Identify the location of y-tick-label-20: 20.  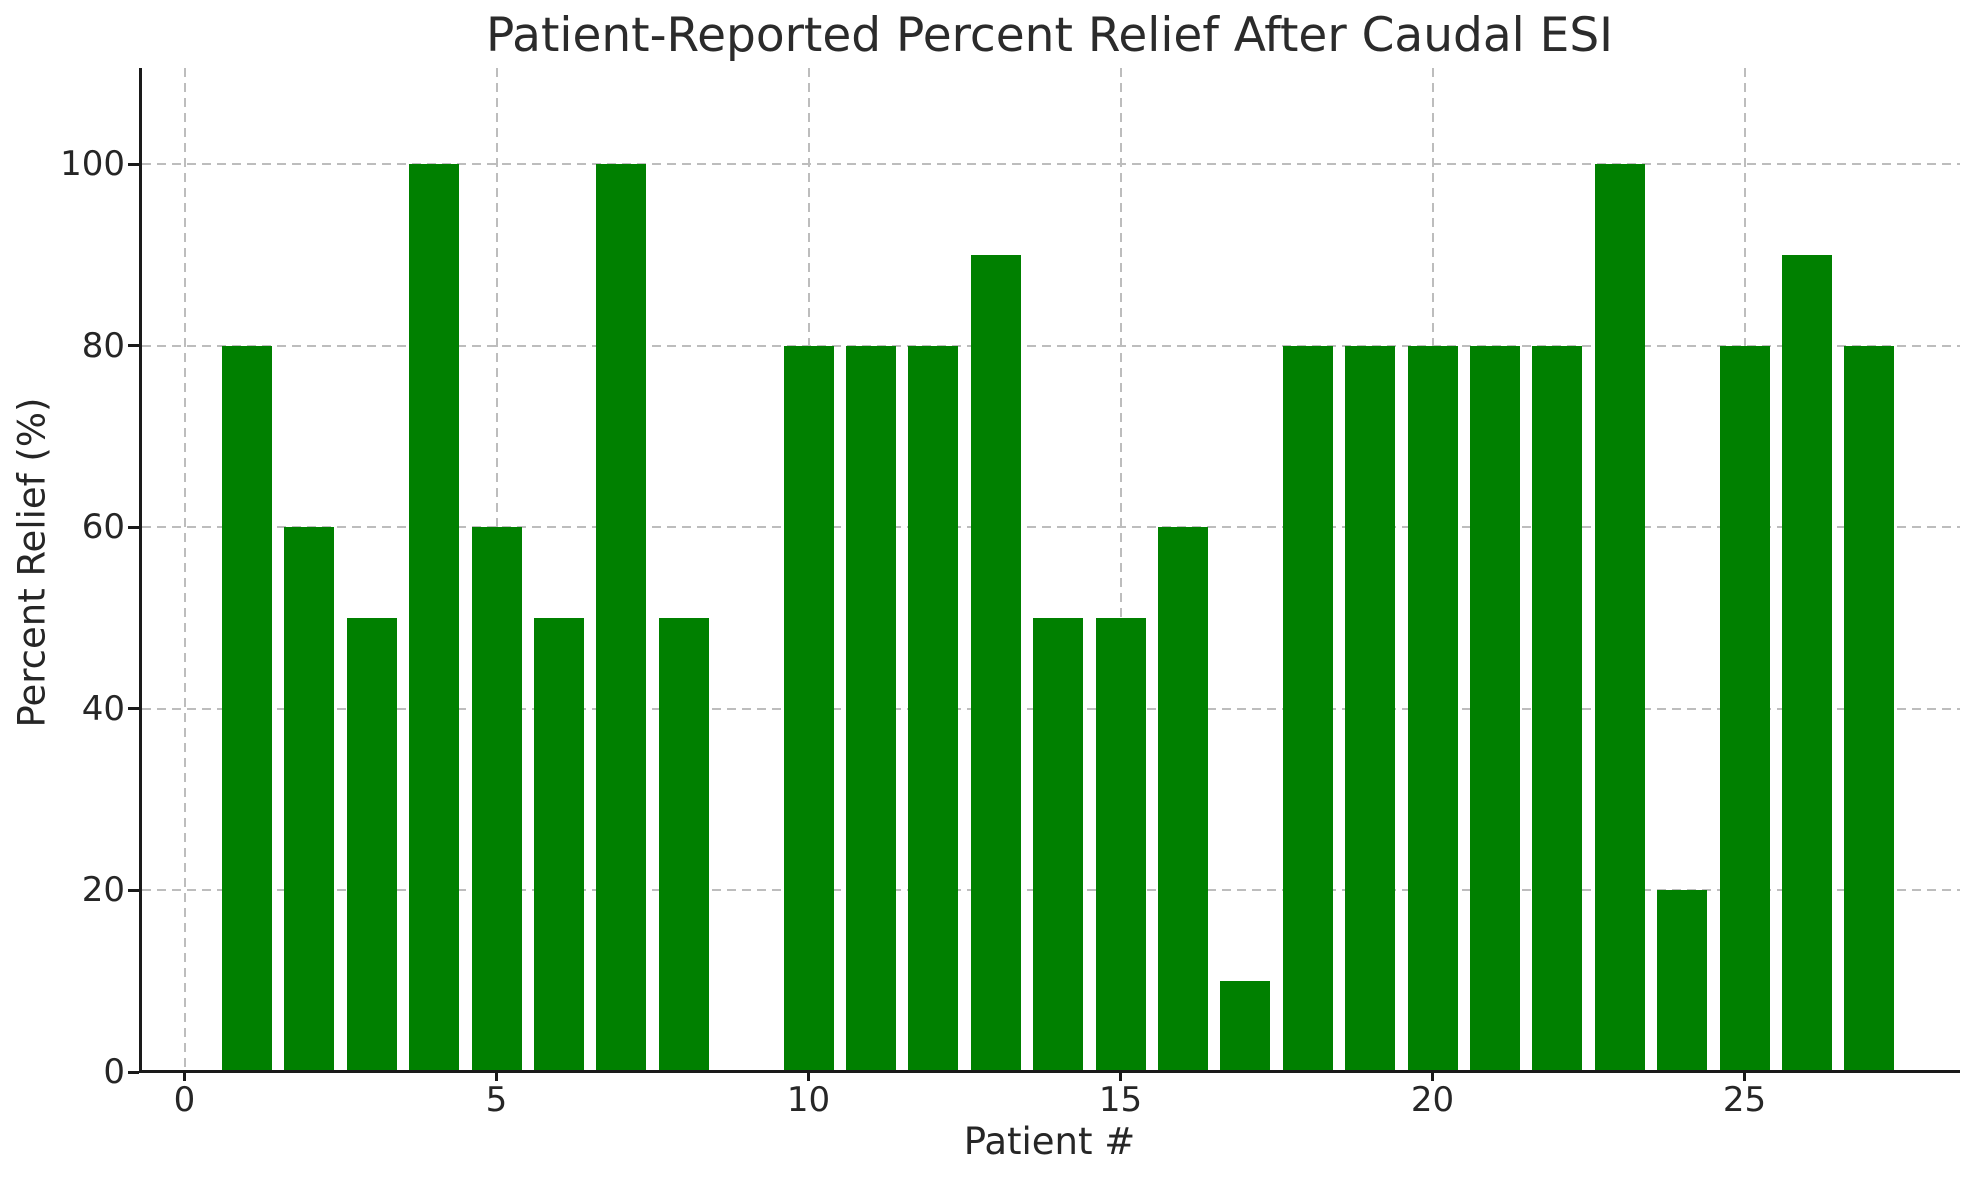
(103, 890).